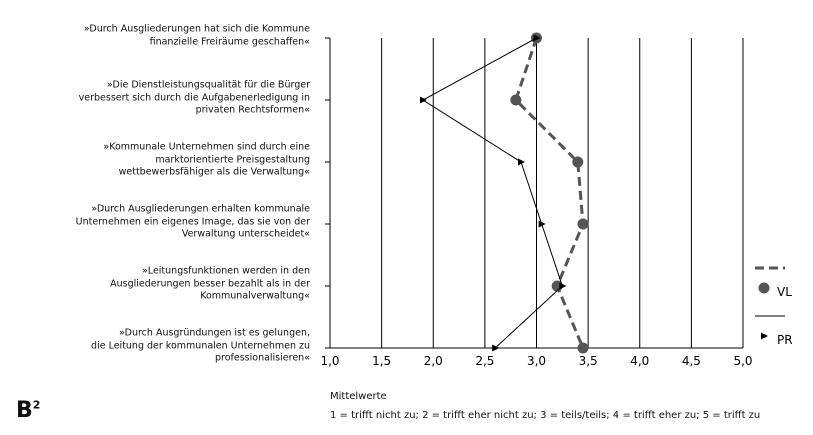 The width and height of the screenshot is (813, 435). I want to click on x-tick-label: 1,5, so click(381, 361).